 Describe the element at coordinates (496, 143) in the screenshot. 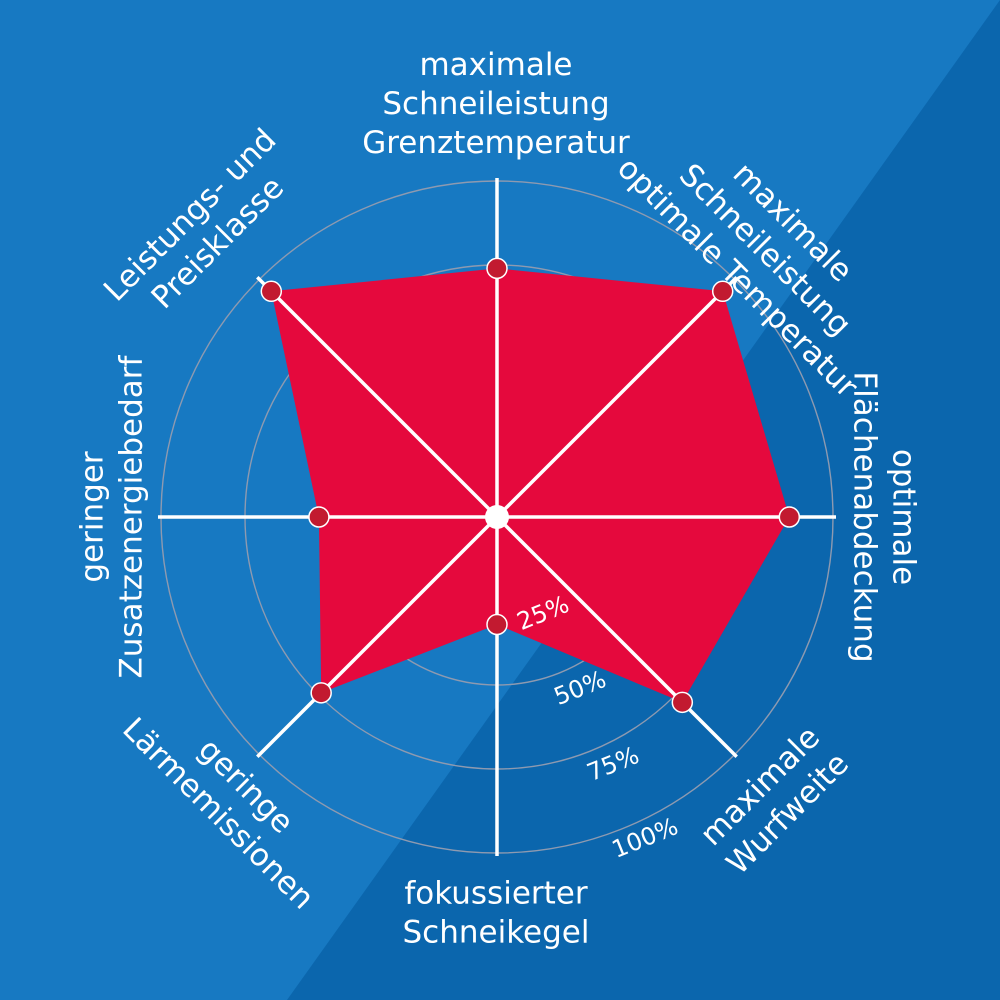

I see `axis-label-line: Grenztemperatur` at that location.